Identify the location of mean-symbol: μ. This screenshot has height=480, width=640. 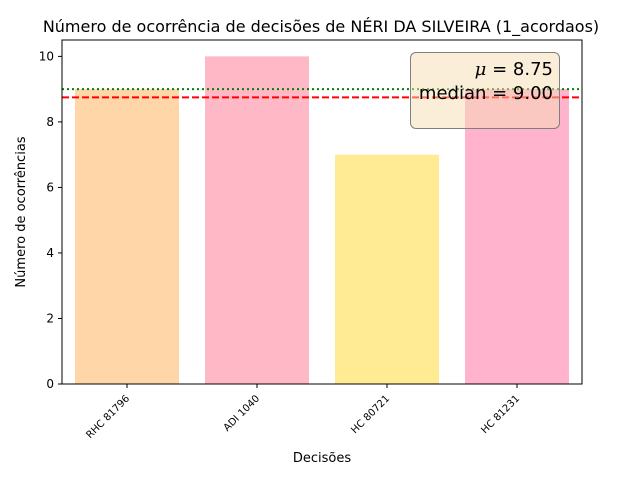
(480, 69).